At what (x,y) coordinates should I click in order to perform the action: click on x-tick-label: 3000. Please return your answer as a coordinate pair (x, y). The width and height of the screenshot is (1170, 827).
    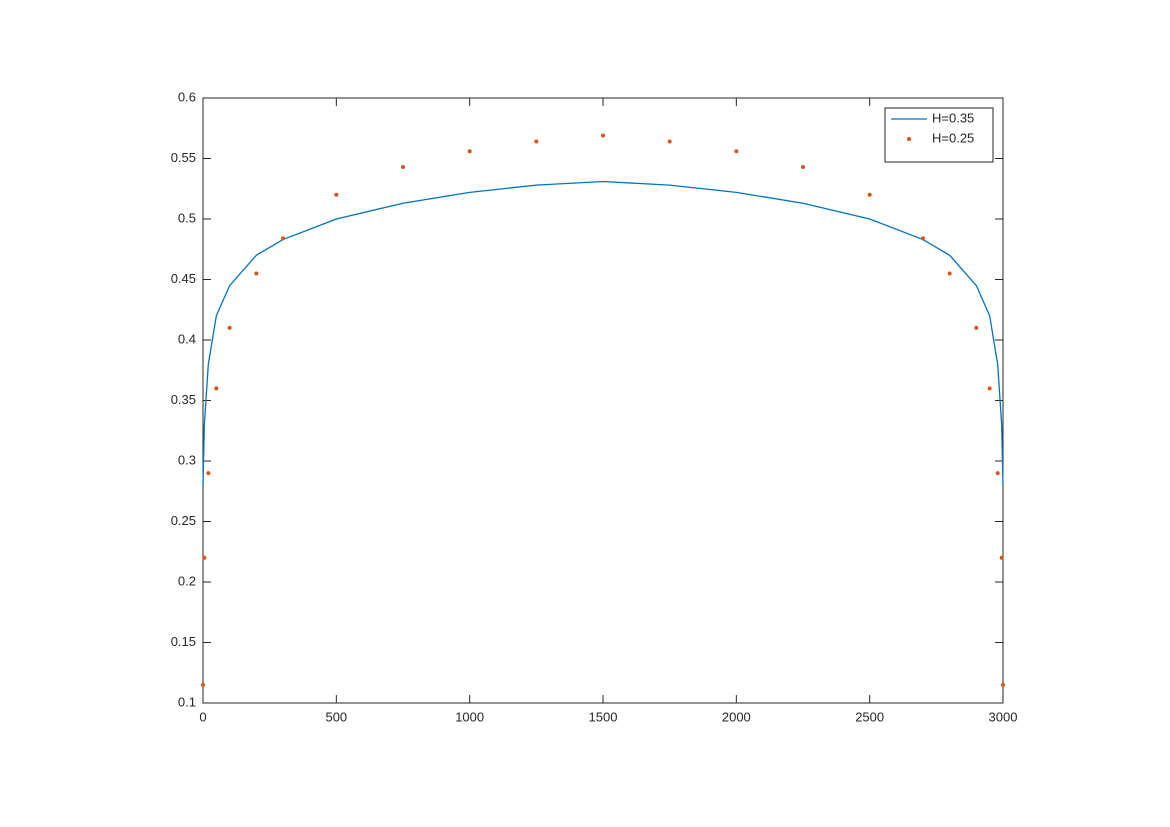
    Looking at the image, I should click on (1003, 716).